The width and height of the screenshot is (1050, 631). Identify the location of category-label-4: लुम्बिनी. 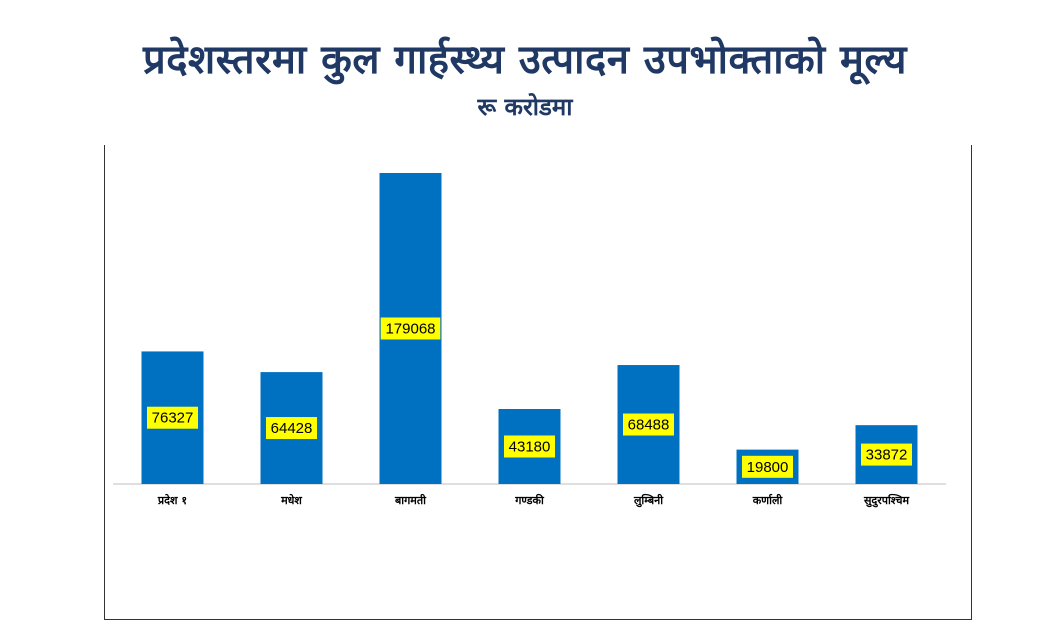
(648, 500).